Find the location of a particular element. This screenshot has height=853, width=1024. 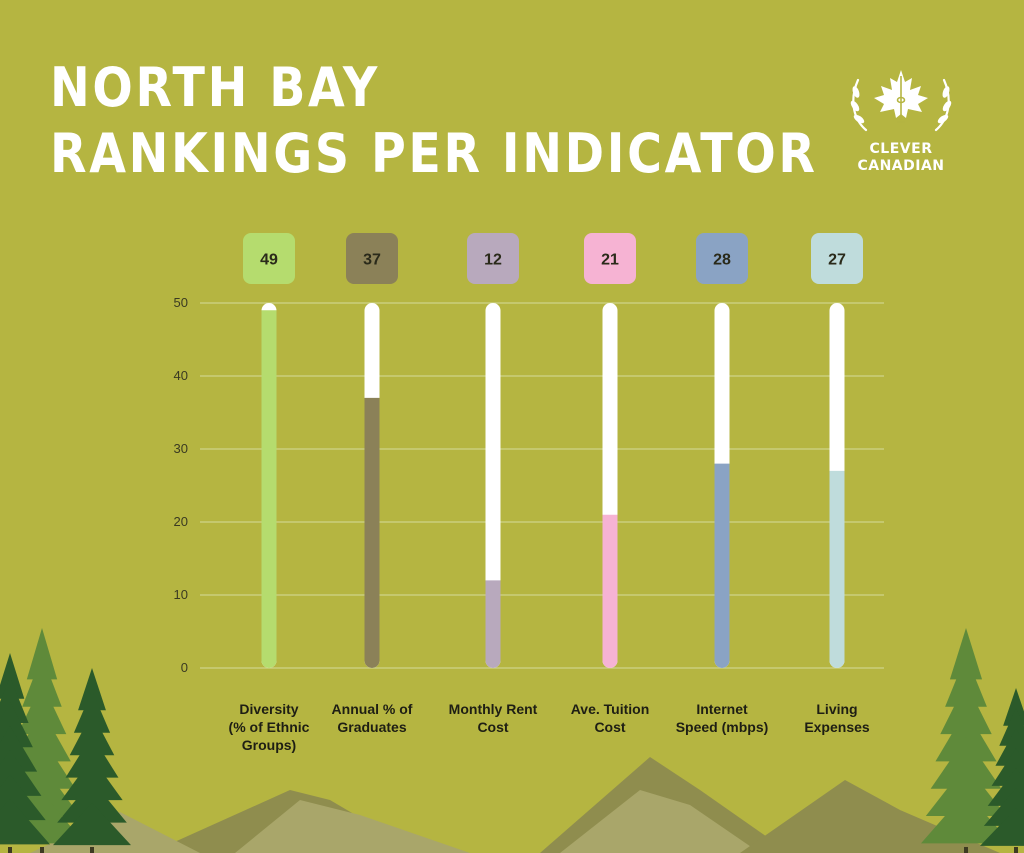

y-tick-label: 40 is located at coordinates (181, 375).